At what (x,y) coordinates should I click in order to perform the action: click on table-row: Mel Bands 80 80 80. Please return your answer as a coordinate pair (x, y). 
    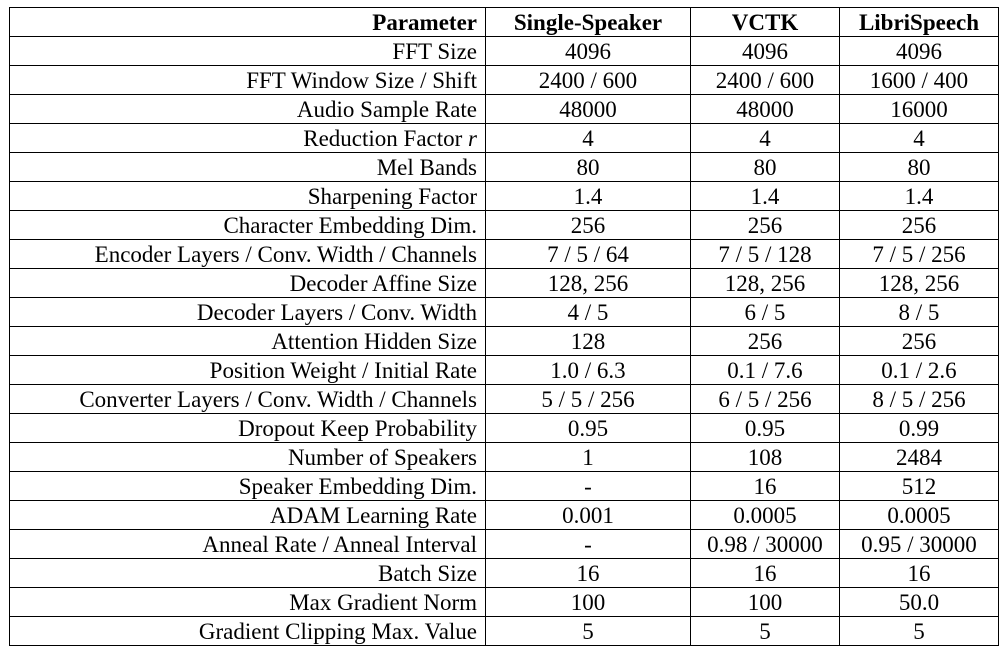
    Looking at the image, I should click on (504, 167).